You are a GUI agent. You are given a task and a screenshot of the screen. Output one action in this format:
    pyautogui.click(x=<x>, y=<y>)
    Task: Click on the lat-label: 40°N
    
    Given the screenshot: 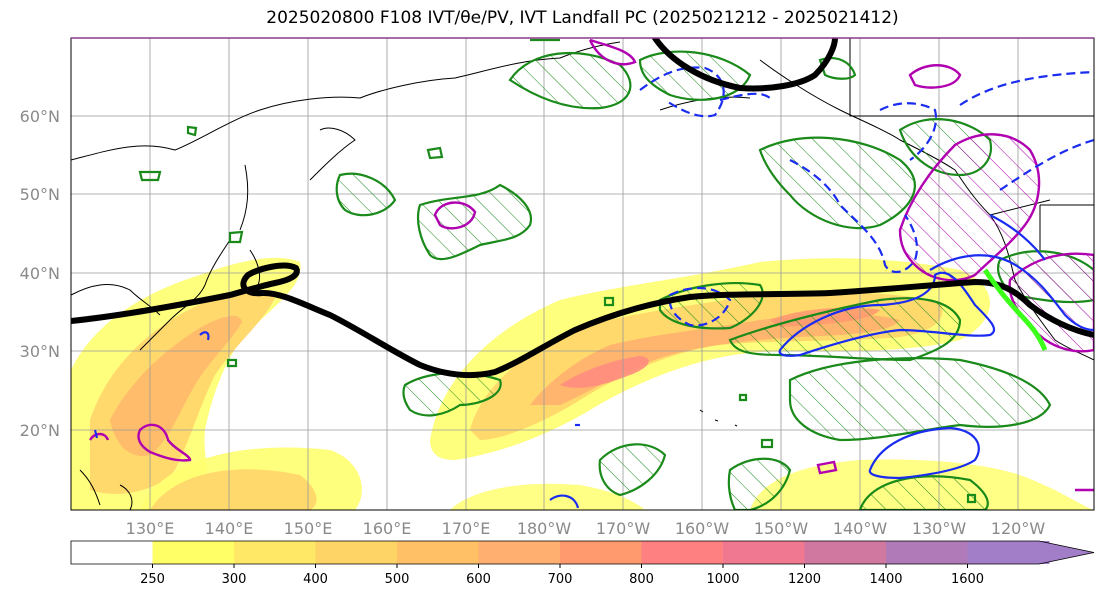 What is the action you would take?
    pyautogui.click(x=40, y=273)
    